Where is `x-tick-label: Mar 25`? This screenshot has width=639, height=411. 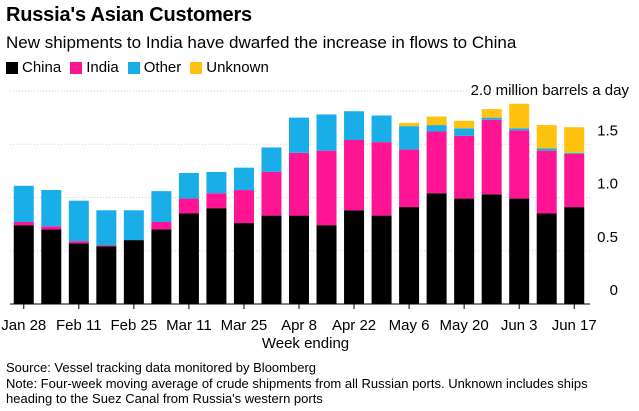 x-tick-label: Mar 25 is located at coordinates (244, 325).